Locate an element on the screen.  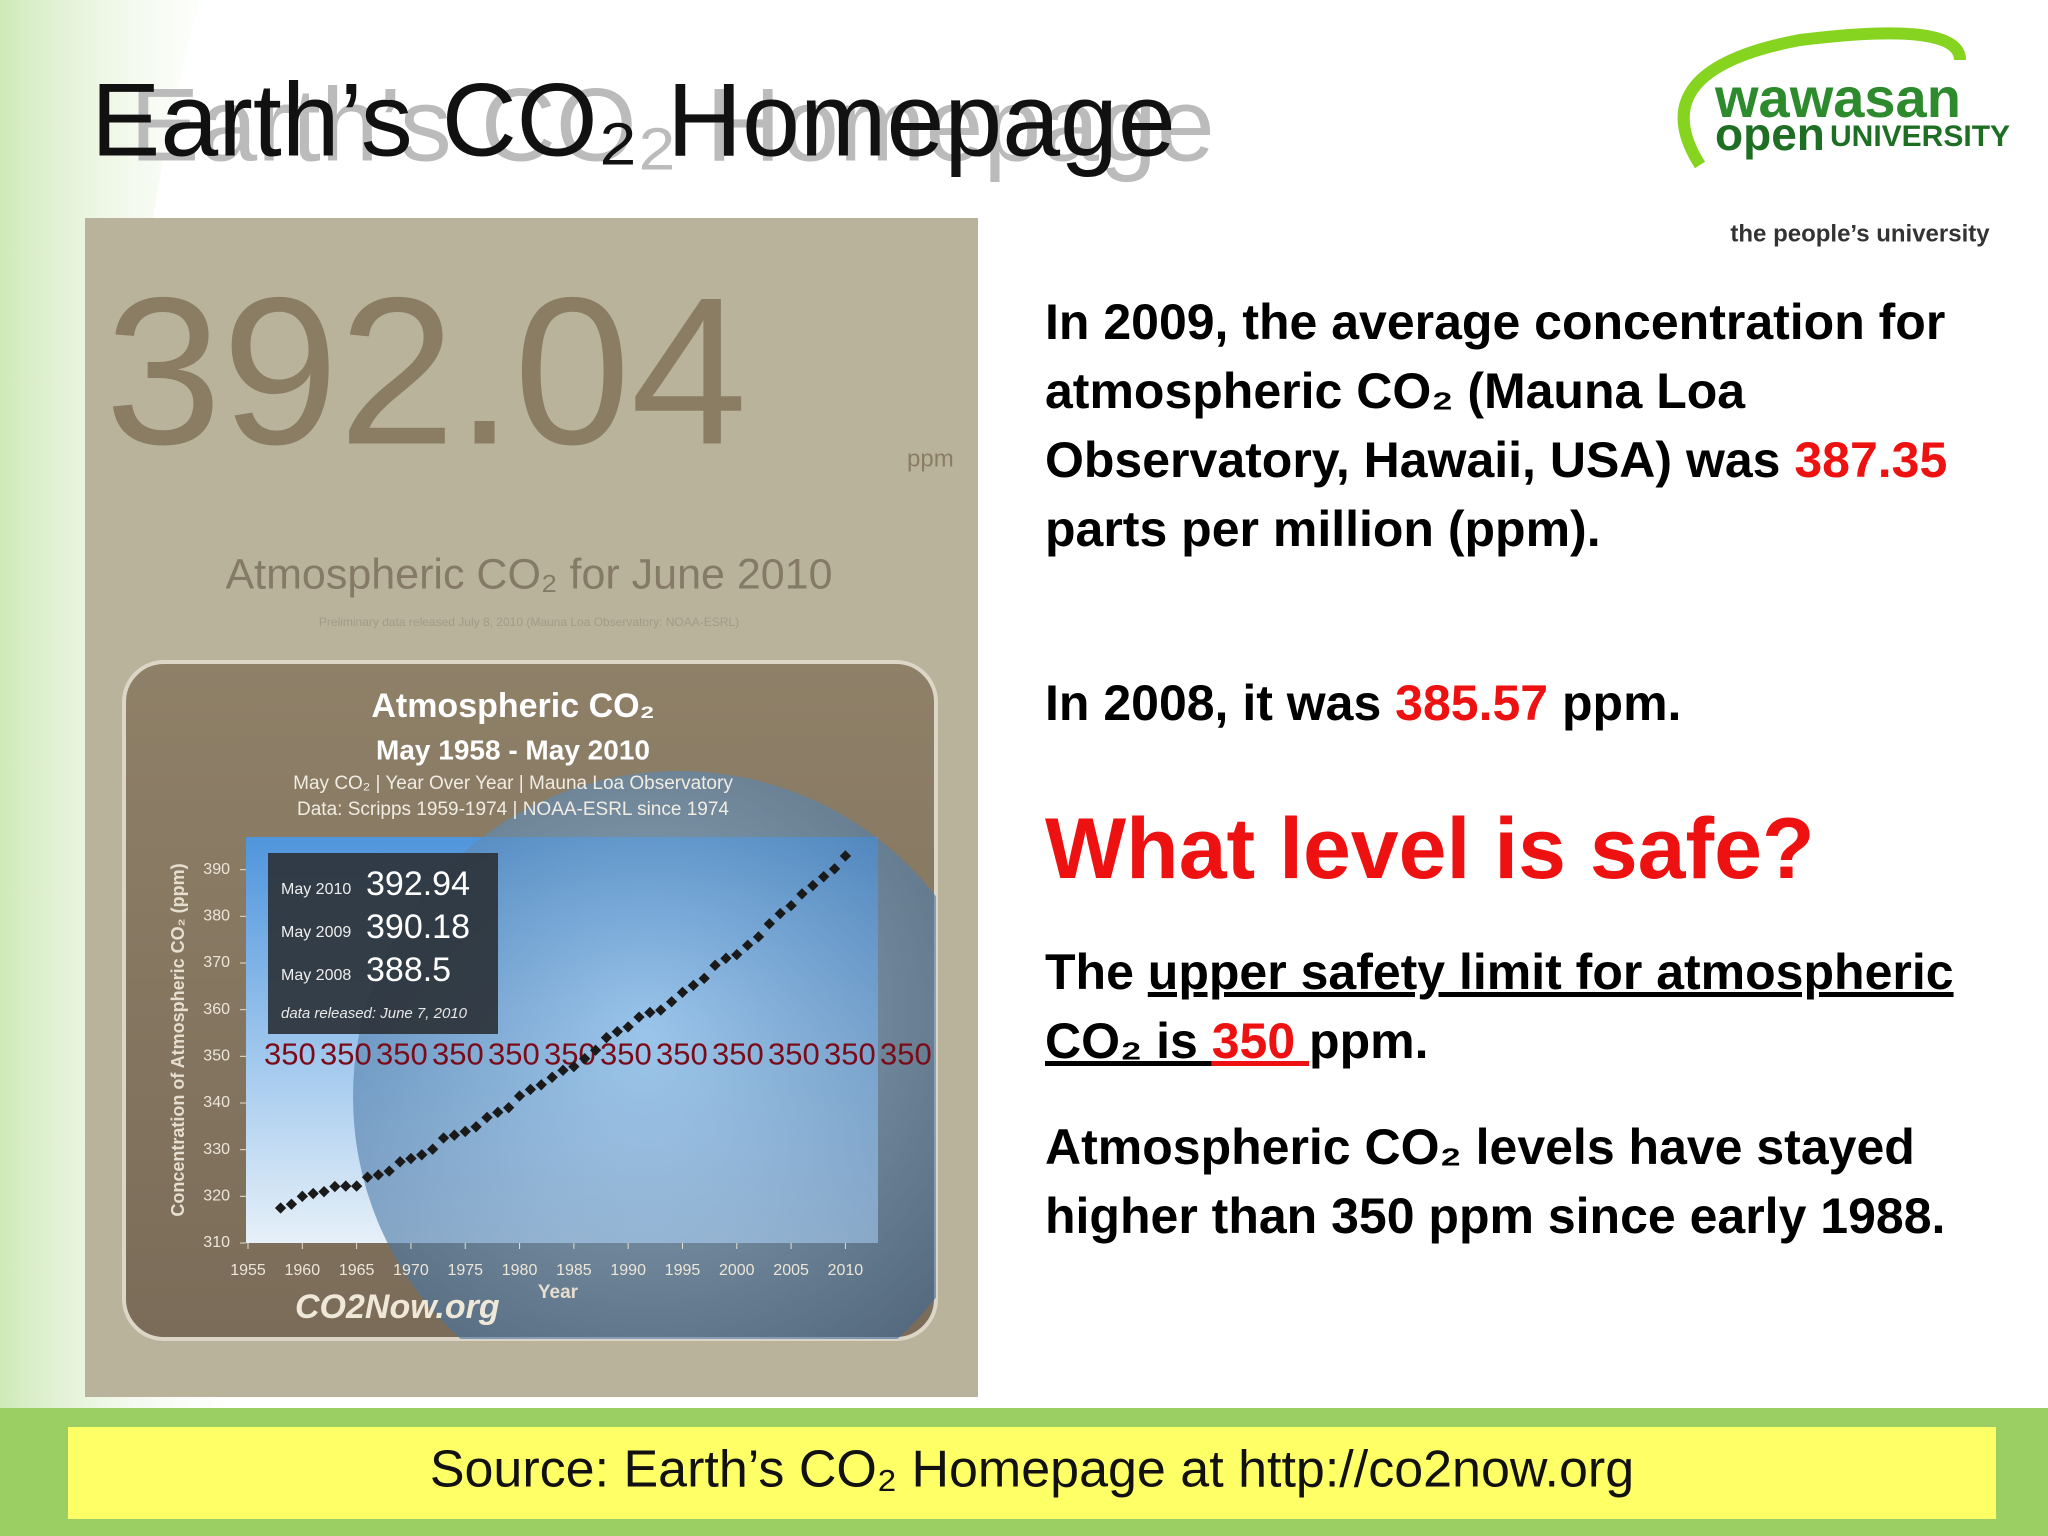
x-tick-label: 1965 is located at coordinates (357, 1270).